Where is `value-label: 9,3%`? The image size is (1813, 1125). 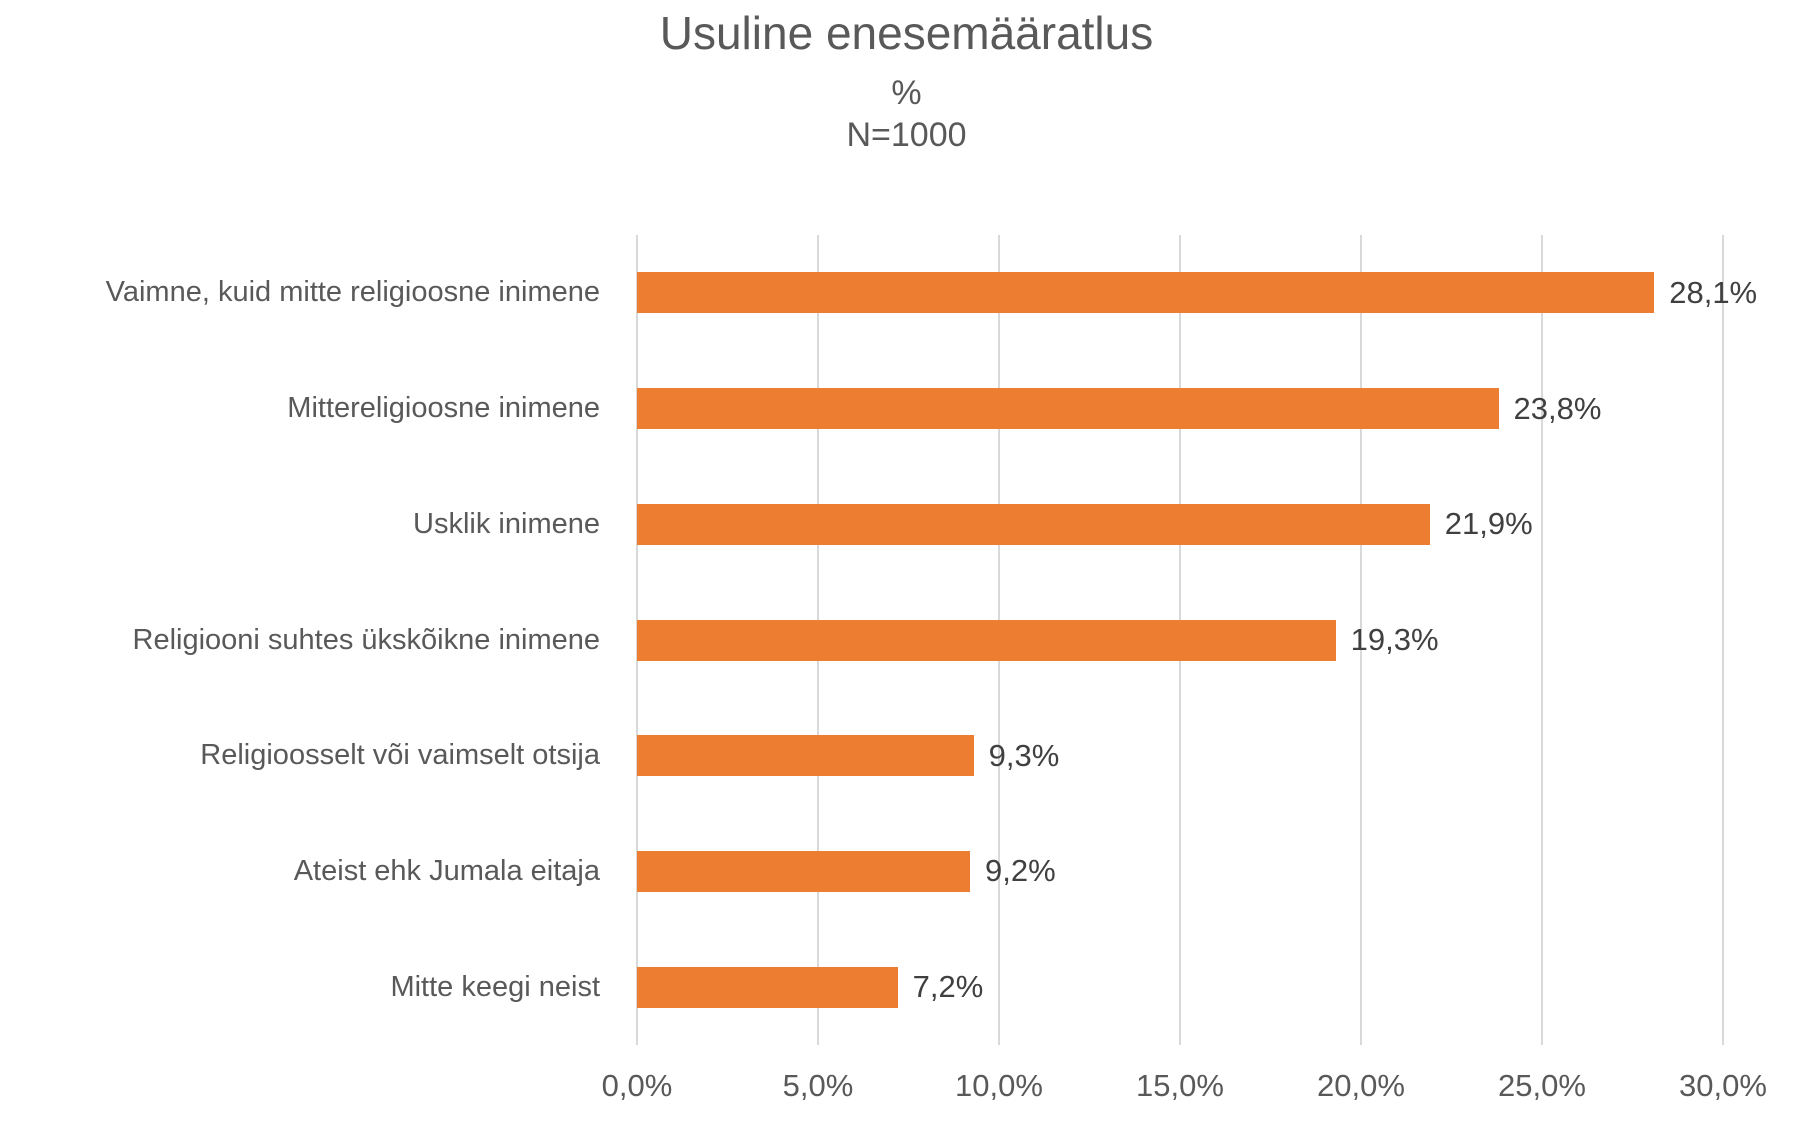
value-label: 9,3% is located at coordinates (1024, 755).